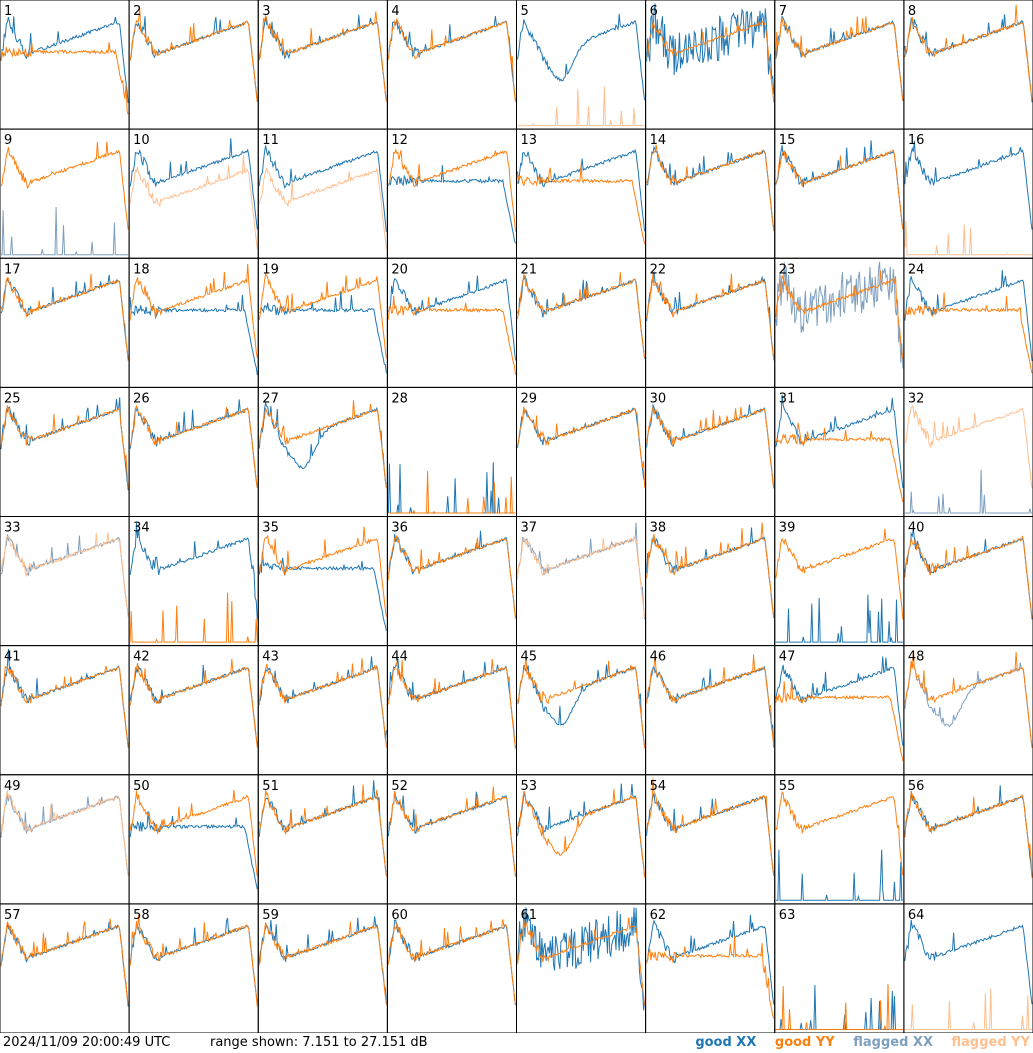  I want to click on panel-48: 48, so click(968, 710).